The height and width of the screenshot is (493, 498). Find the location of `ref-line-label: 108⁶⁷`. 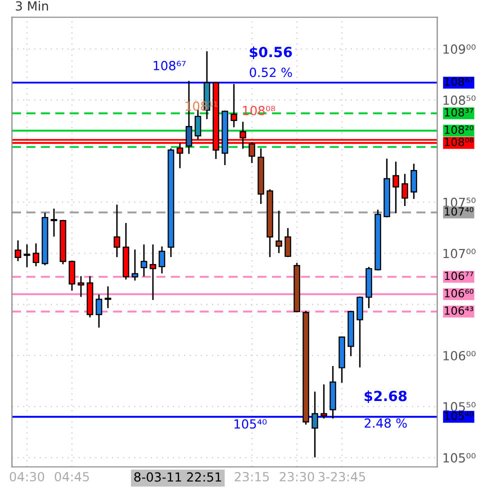

ref-line-label: 108⁶⁷ is located at coordinates (459, 81).